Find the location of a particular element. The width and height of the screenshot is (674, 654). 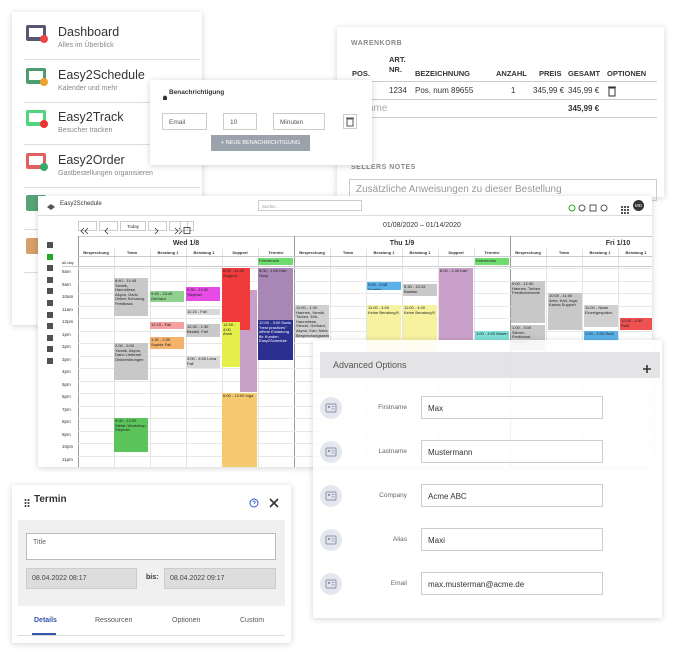

tab: Ressourcen is located at coordinates (114, 620).